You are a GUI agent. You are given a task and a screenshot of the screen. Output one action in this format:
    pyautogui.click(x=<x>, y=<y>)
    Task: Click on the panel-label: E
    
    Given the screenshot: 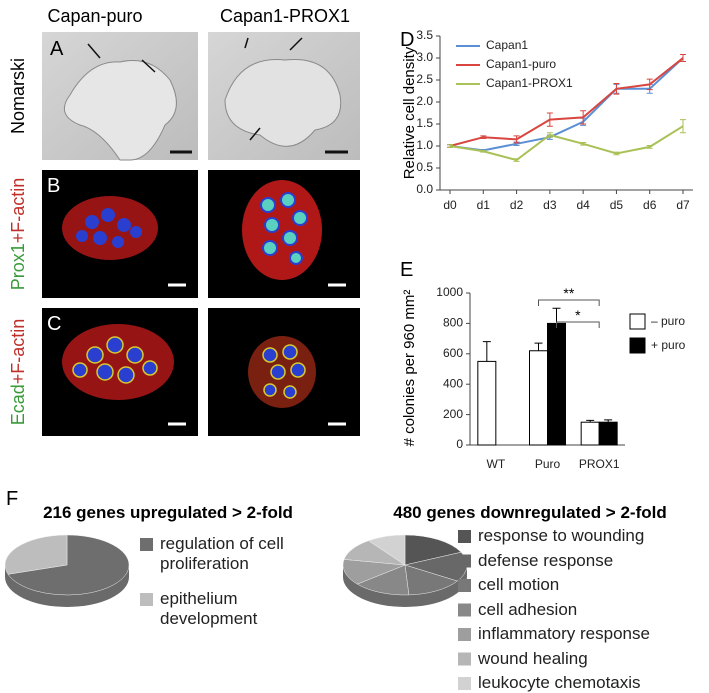 What is the action you would take?
    pyautogui.click(x=406, y=270)
    